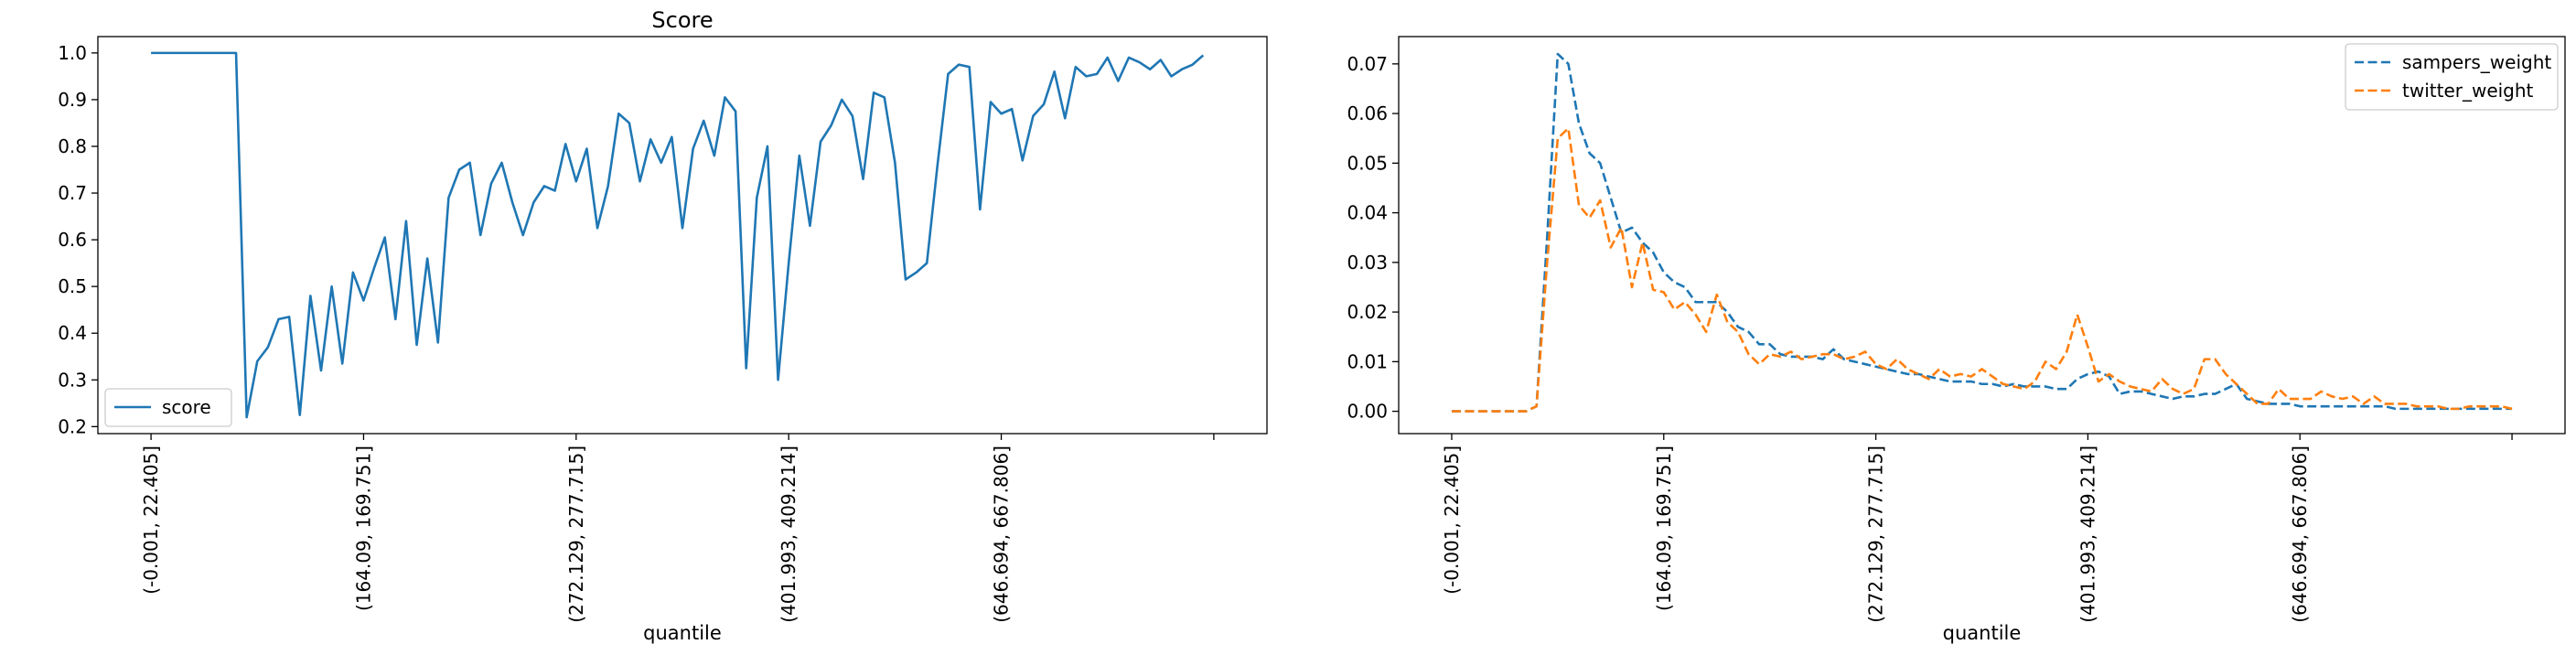 The image size is (2576, 655). I want to click on y-tick-label: 0.06, so click(1368, 113).